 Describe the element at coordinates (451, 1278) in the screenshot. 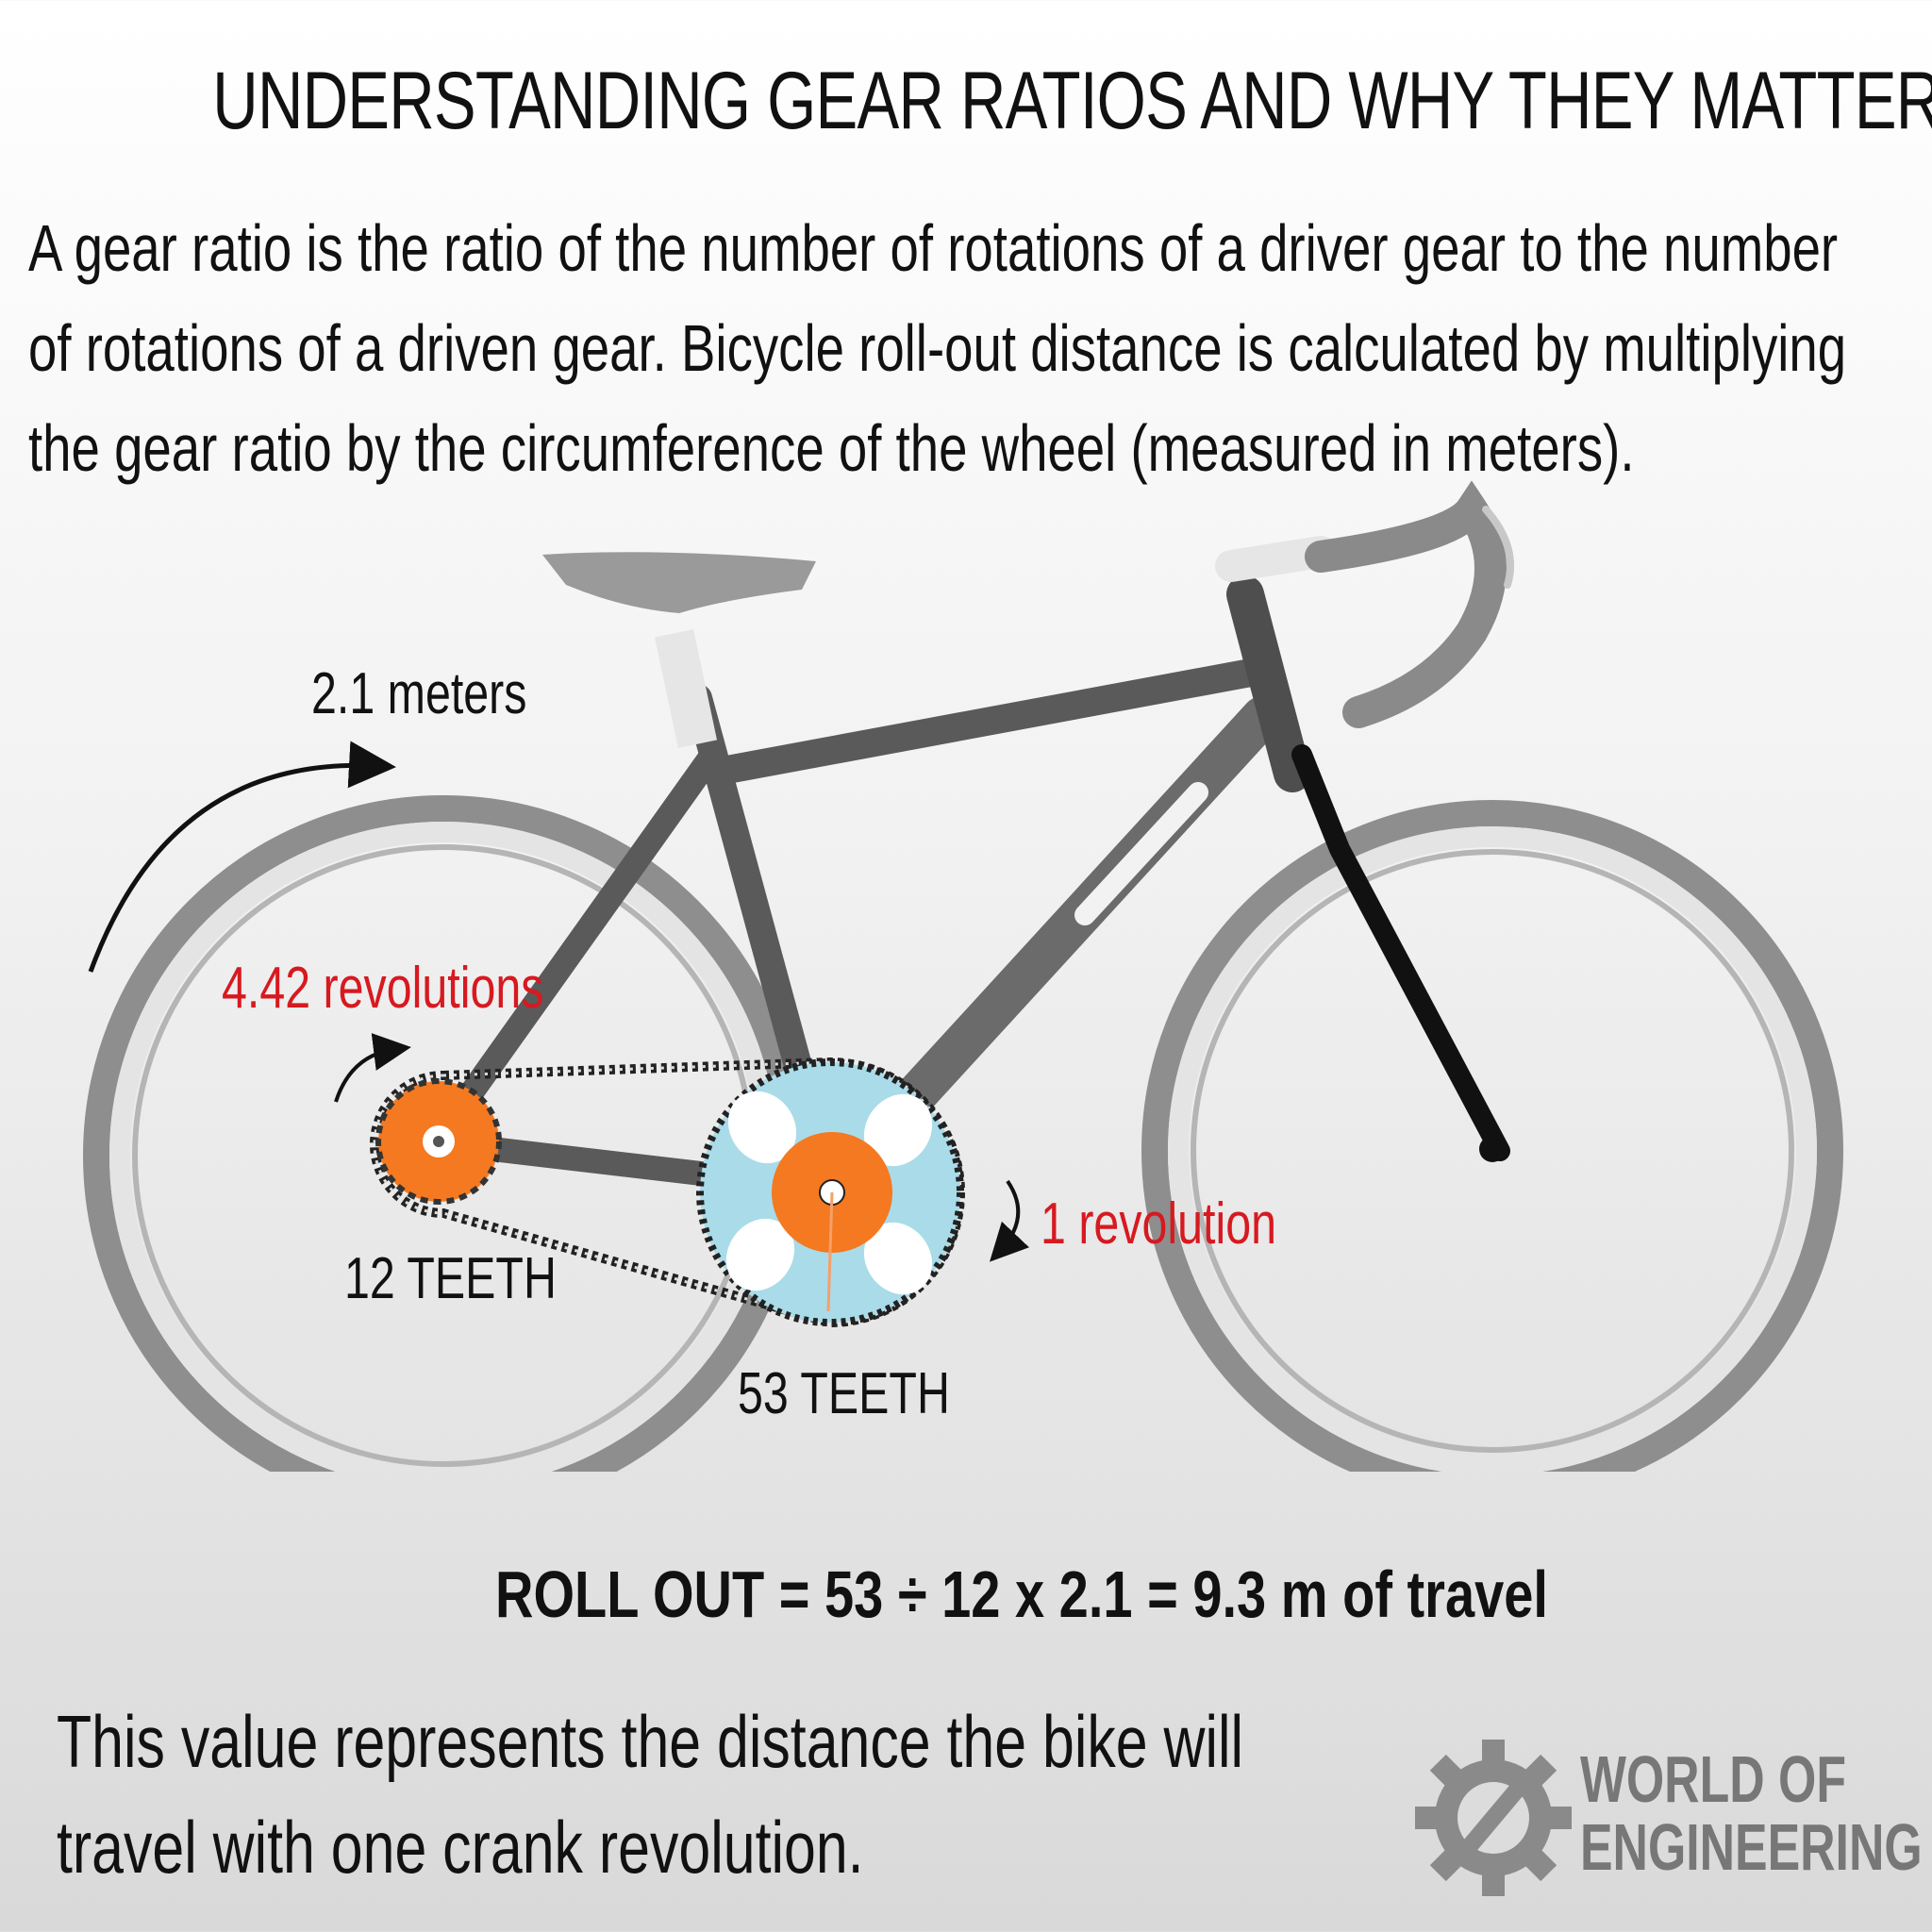

I see `rear-teeth-label: 12 TEETH` at that location.